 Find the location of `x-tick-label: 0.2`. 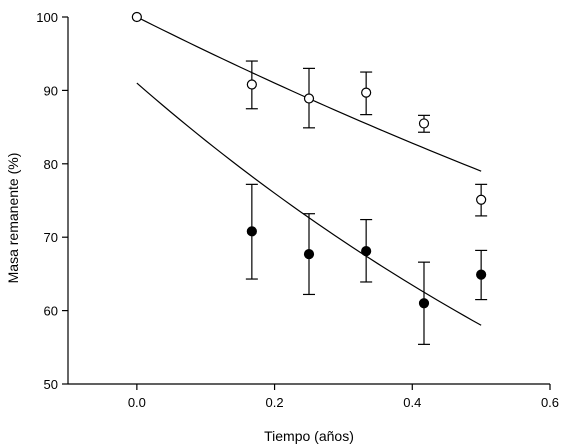

x-tick-label: 0.2 is located at coordinates (275, 402).